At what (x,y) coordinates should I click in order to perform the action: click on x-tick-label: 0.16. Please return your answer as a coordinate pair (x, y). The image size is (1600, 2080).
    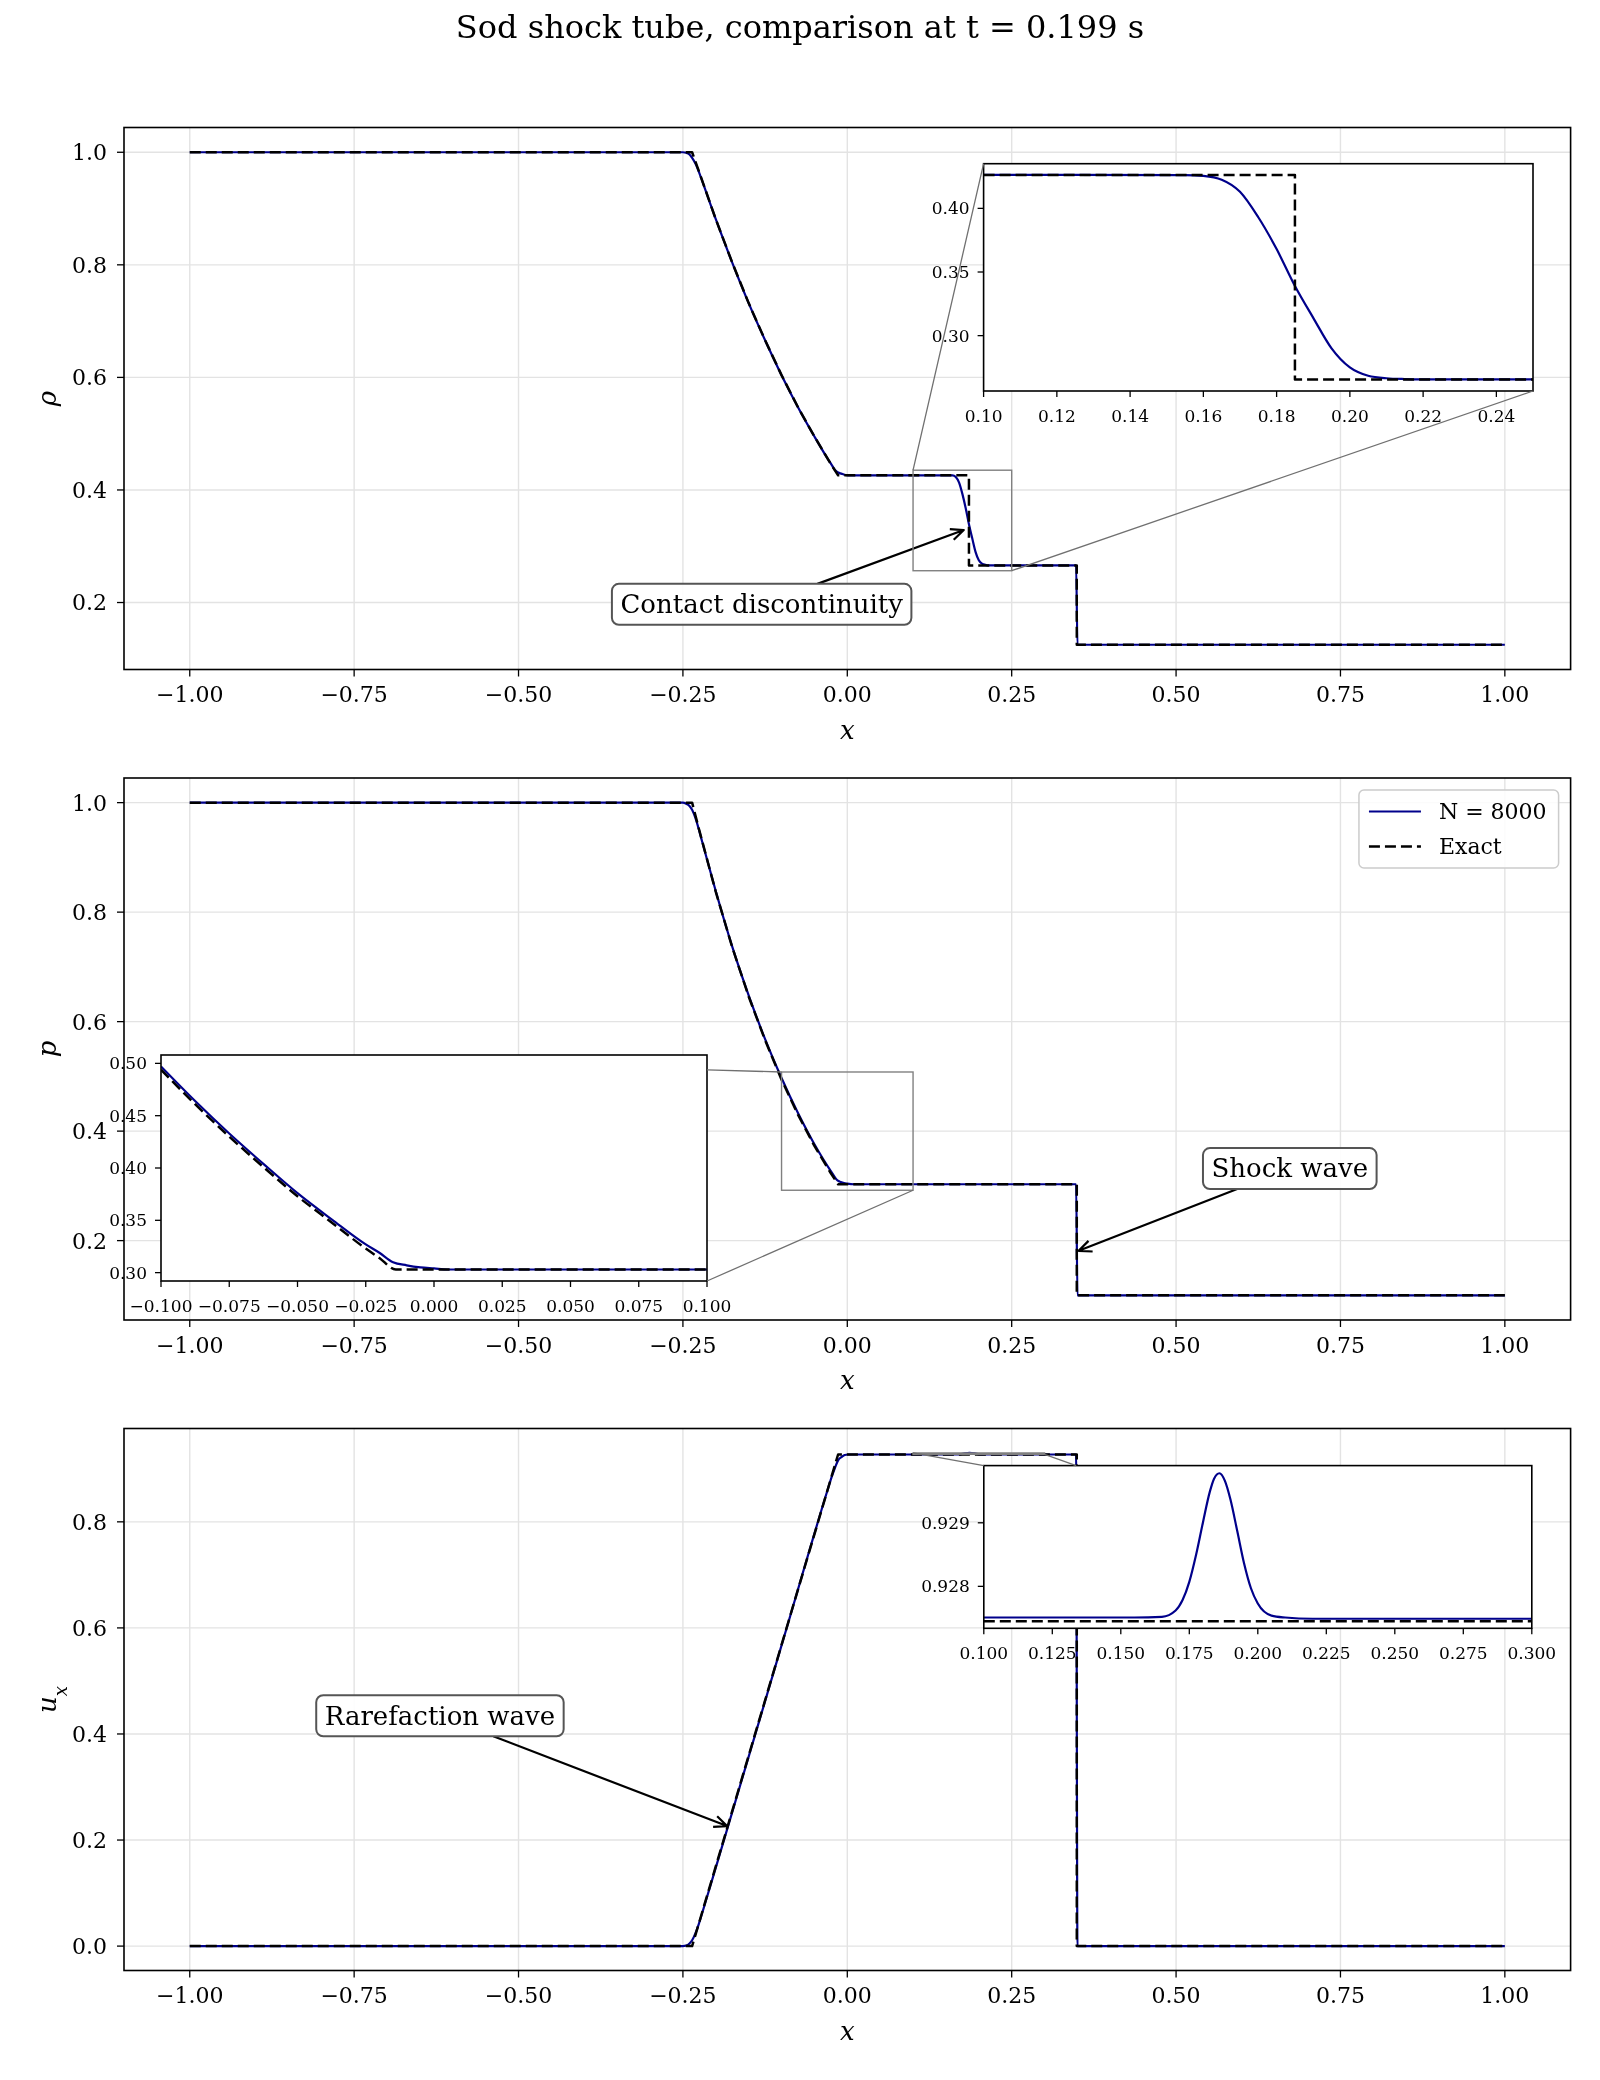
    Looking at the image, I should click on (1203, 416).